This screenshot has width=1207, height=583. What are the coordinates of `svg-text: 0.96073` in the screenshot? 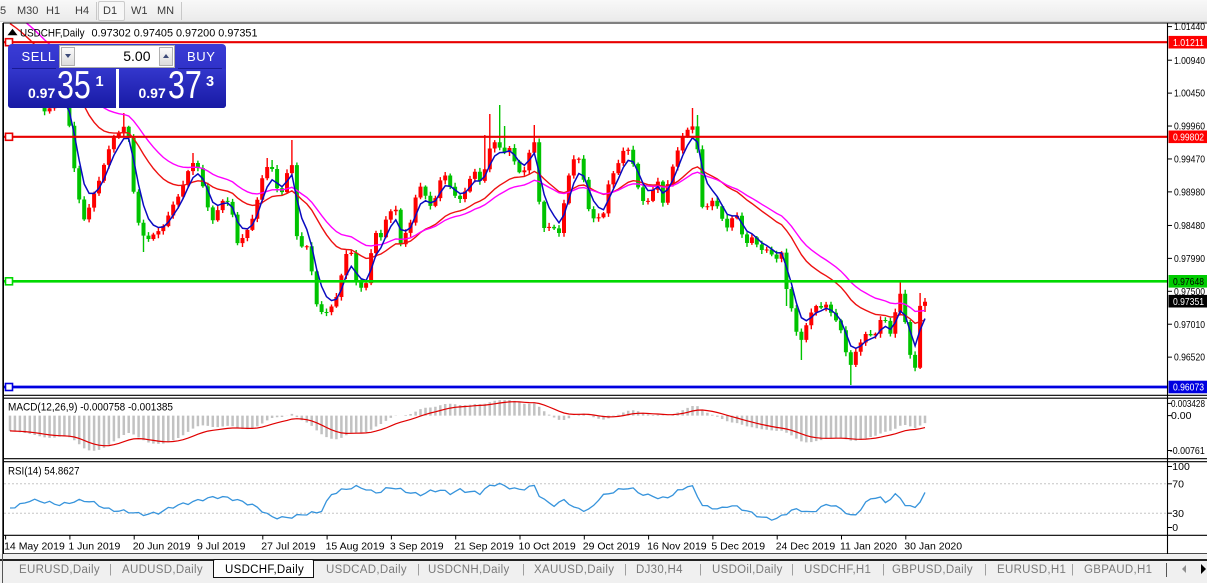 It's located at (1188, 388).